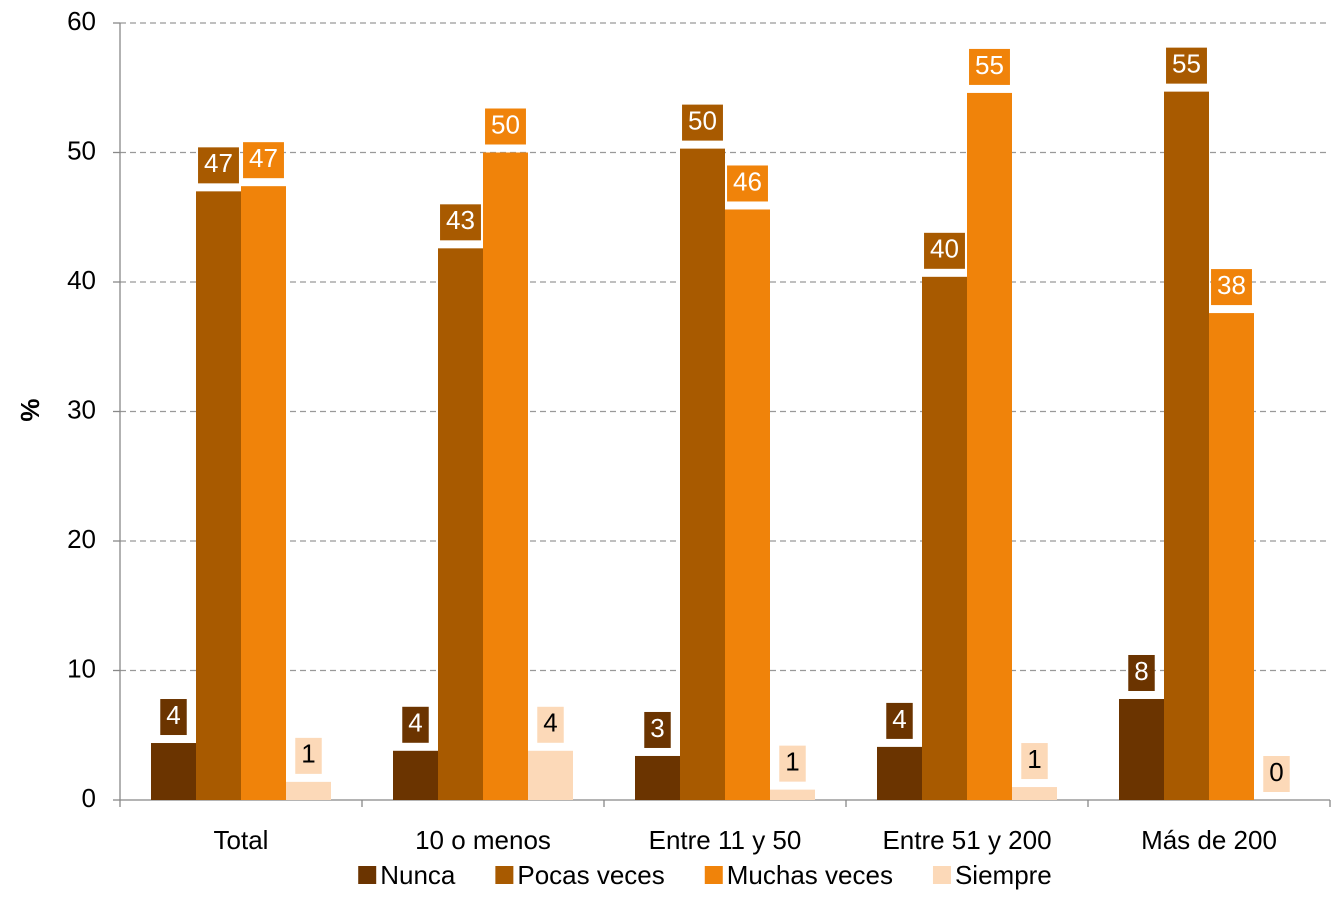 The image size is (1338, 921). I want to click on y-tick-label: 50, so click(81, 150).